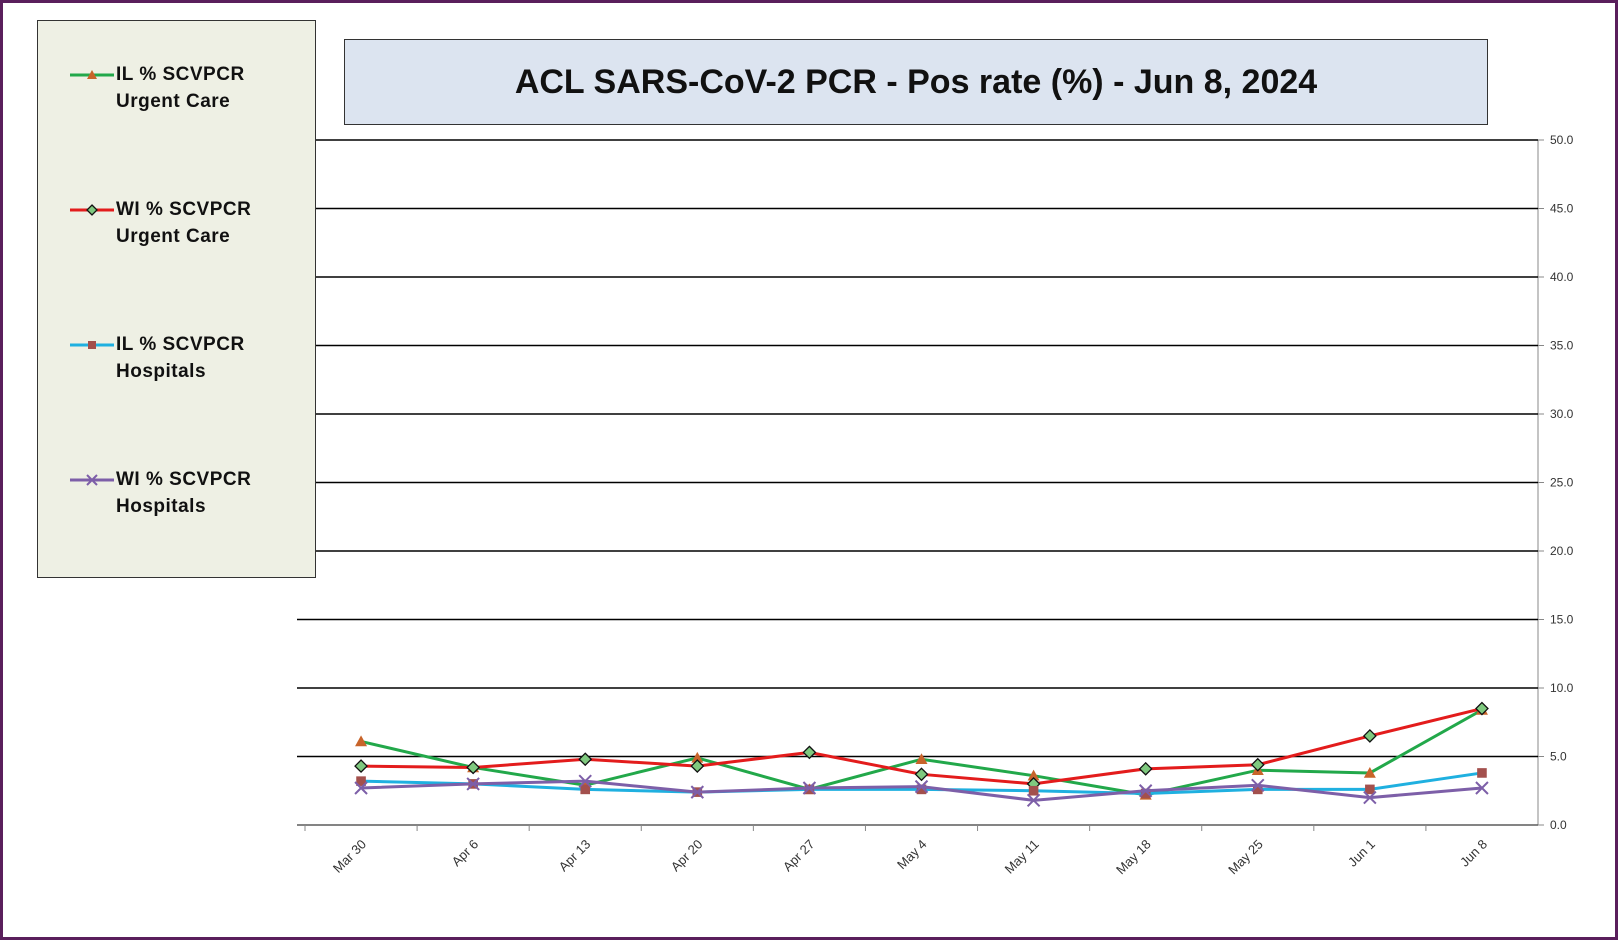  What do you see at coordinates (1361, 853) in the screenshot?
I see `x-tick-label: Jun 1` at bounding box center [1361, 853].